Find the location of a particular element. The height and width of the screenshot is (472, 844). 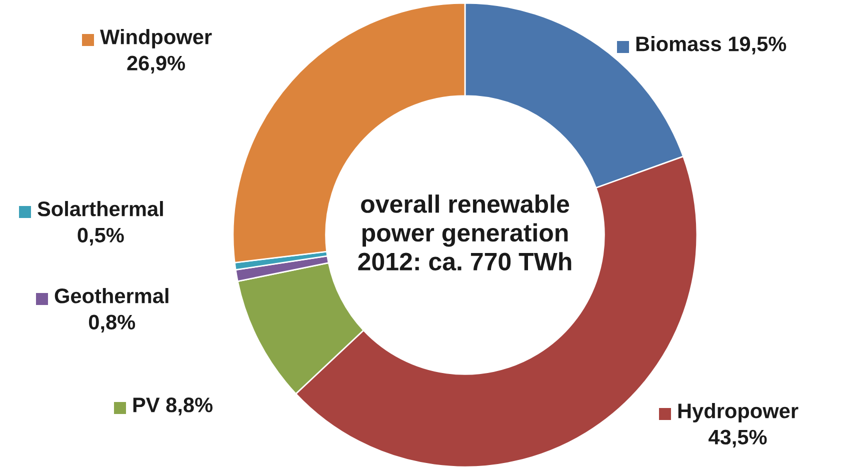

legend-label: PV 8,8% is located at coordinates (173, 407).